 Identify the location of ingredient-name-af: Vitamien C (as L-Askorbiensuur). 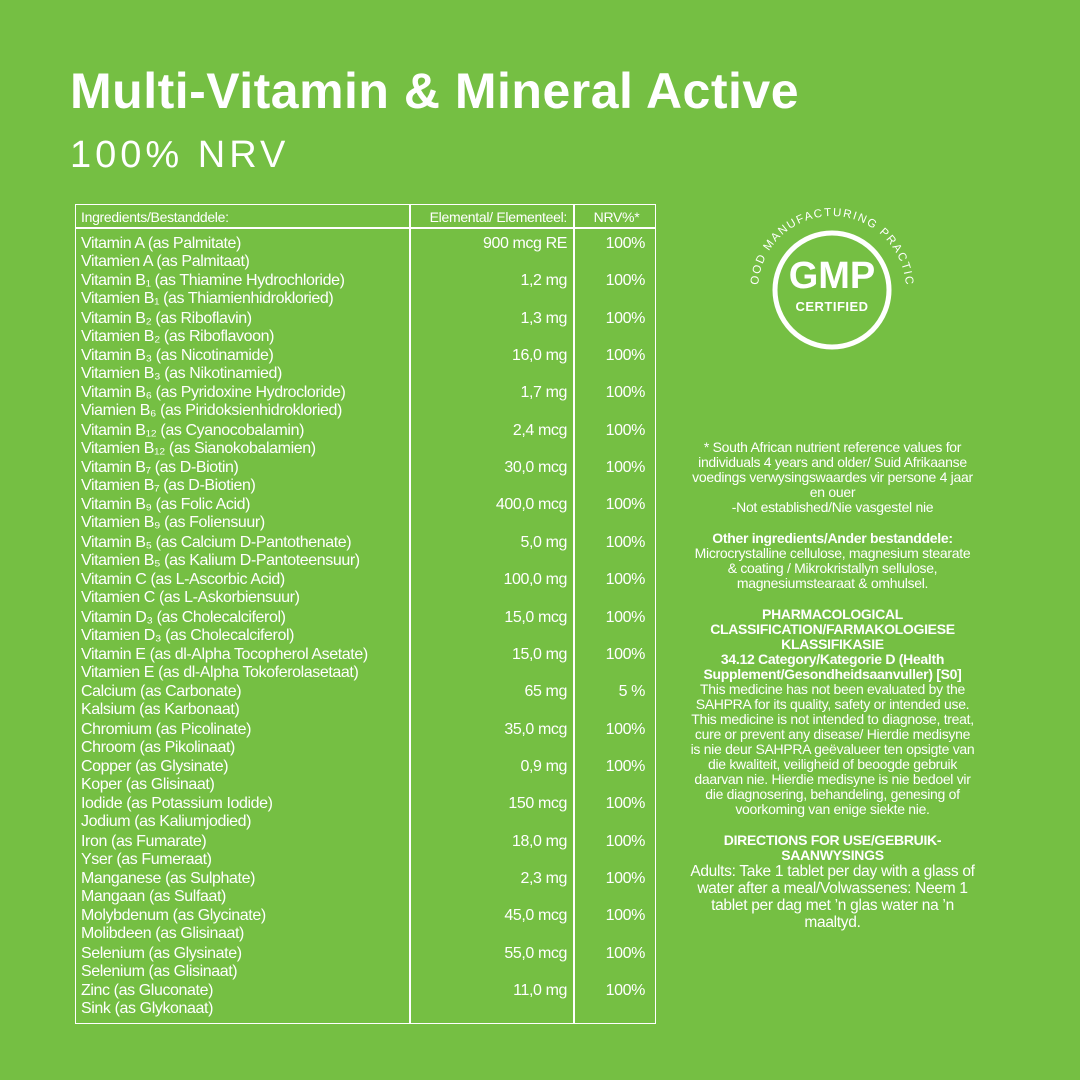
(190, 598).